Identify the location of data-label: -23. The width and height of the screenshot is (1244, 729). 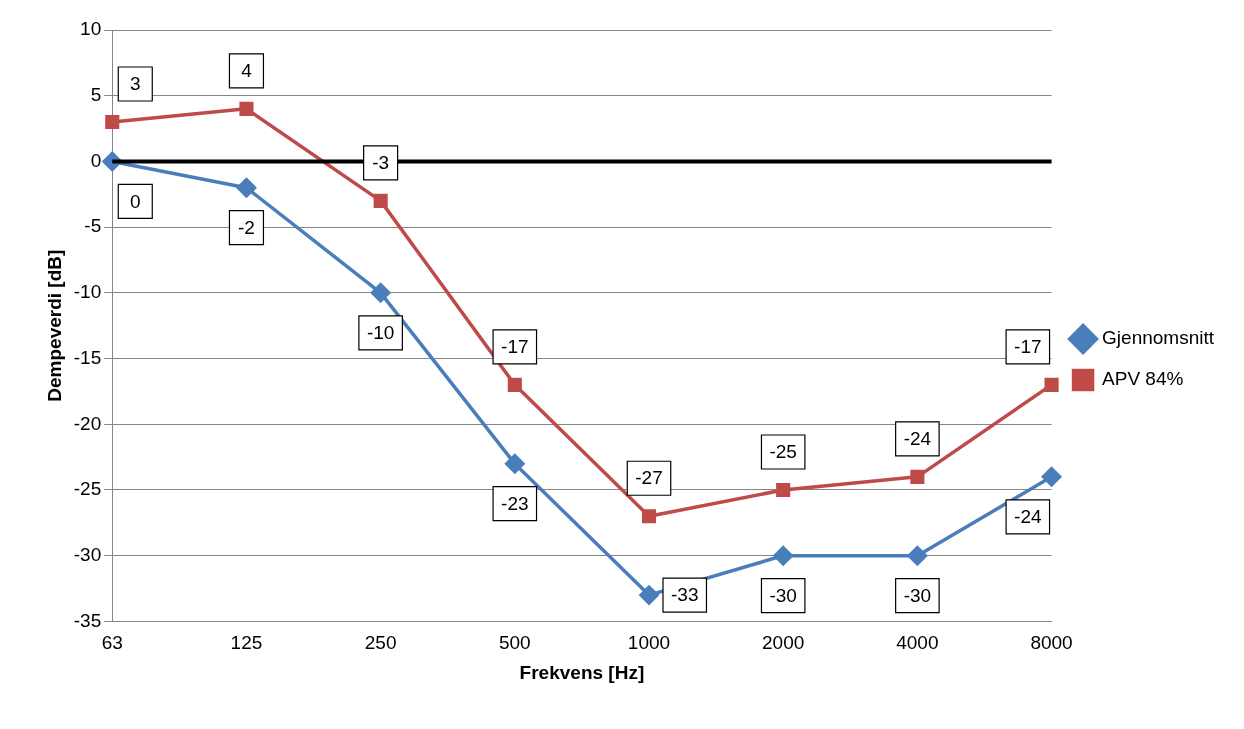
(515, 503).